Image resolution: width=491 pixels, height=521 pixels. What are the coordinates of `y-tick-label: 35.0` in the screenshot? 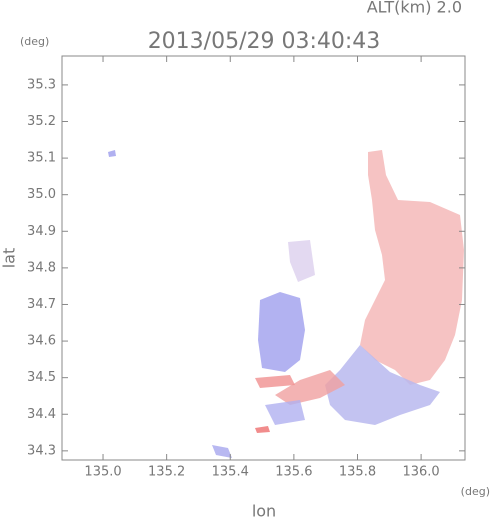 It's located at (41, 194).